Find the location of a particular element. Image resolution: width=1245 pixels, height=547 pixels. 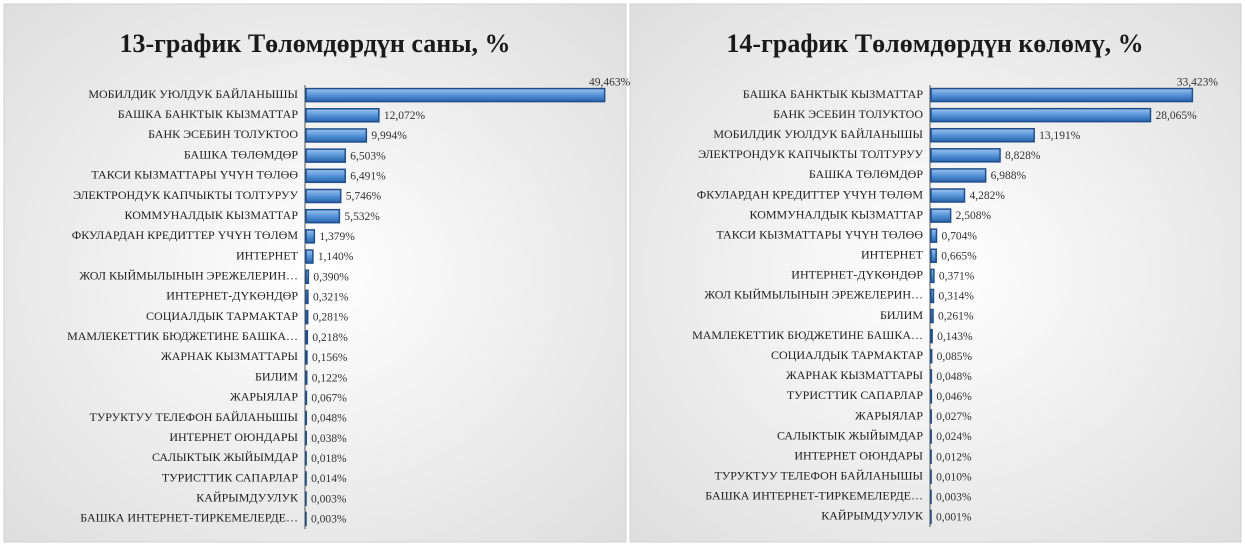

value-label: 13,191% is located at coordinates (1060, 136).